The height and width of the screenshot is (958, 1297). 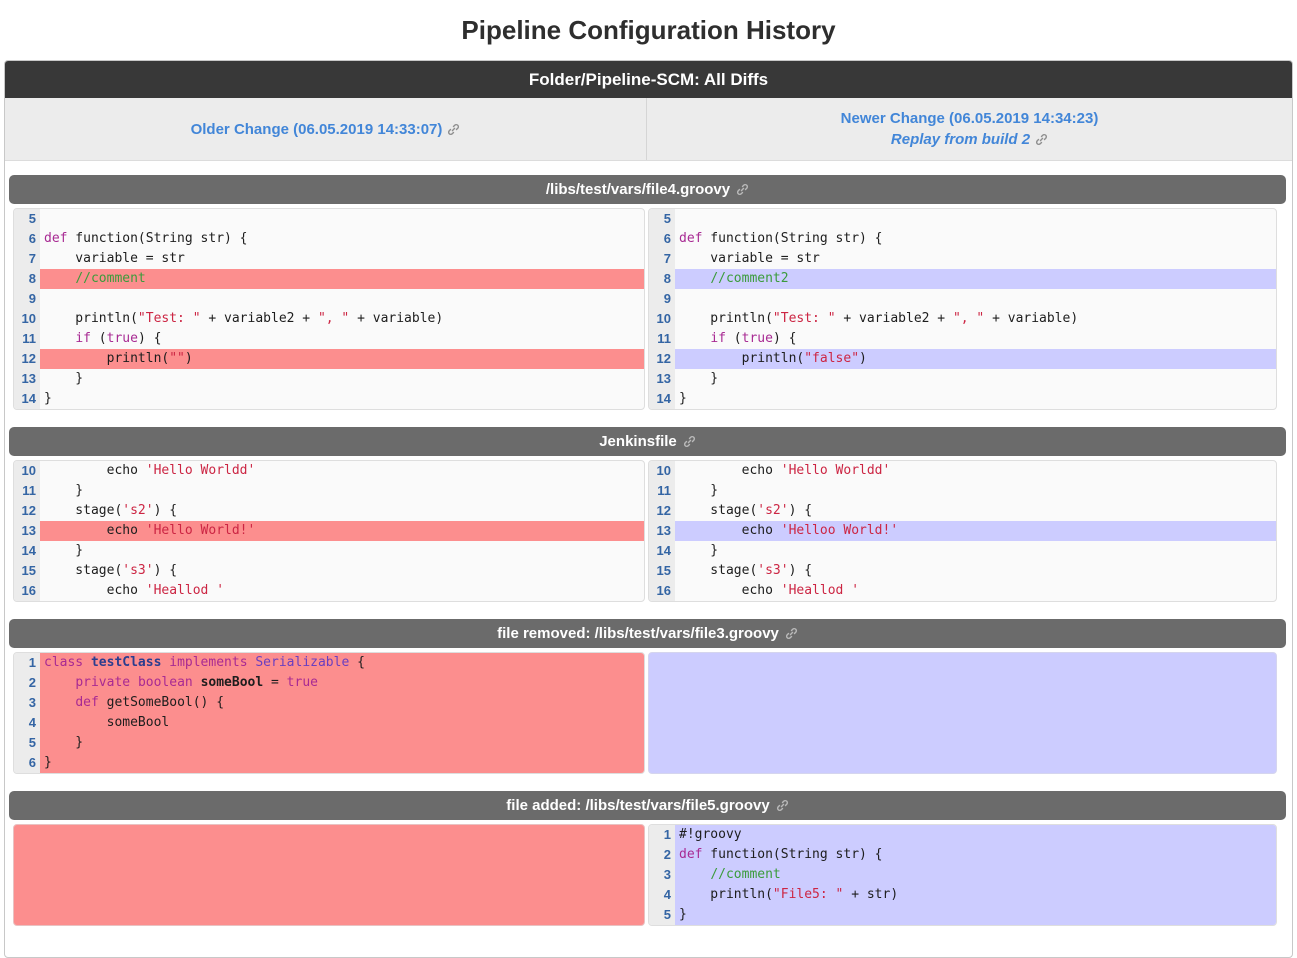 I want to click on code-row: 6 def function(String str) {, so click(x=962, y=239).